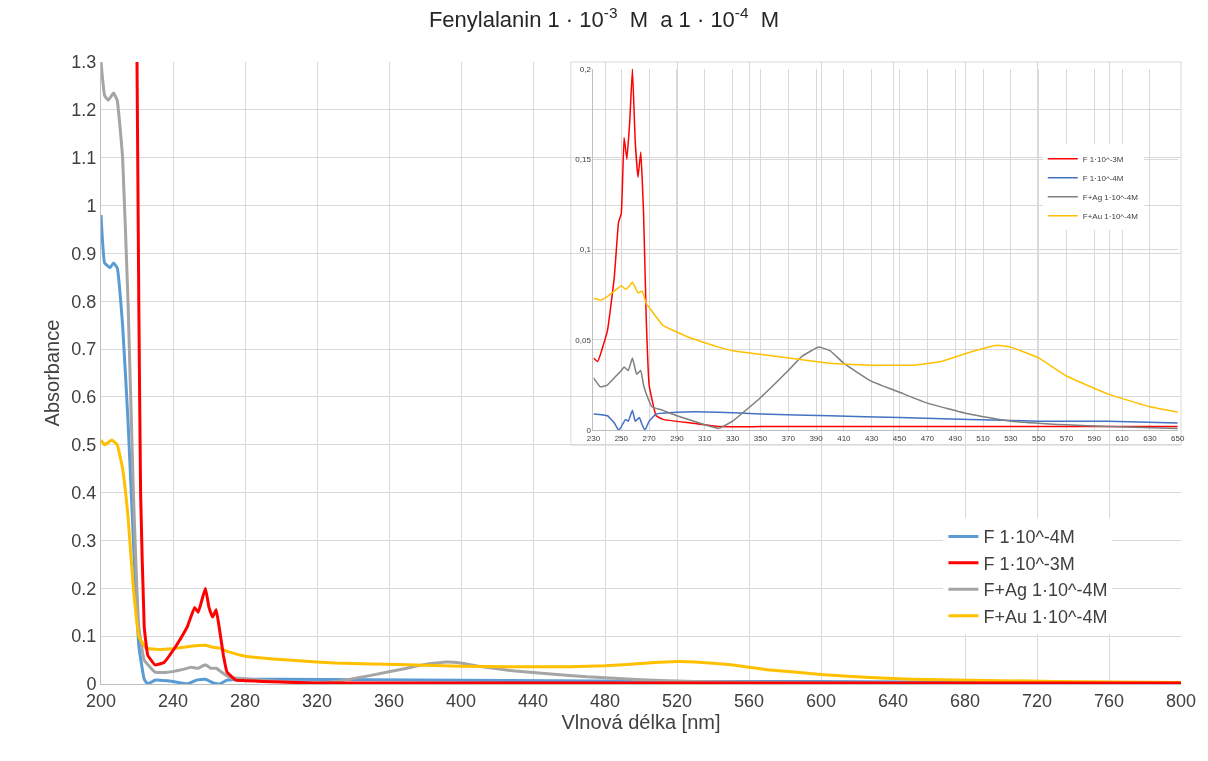 Image resolution: width=1208 pixels, height=761 pixels. Describe the element at coordinates (677, 700) in the screenshot. I see `x-tick-label: 520` at that location.